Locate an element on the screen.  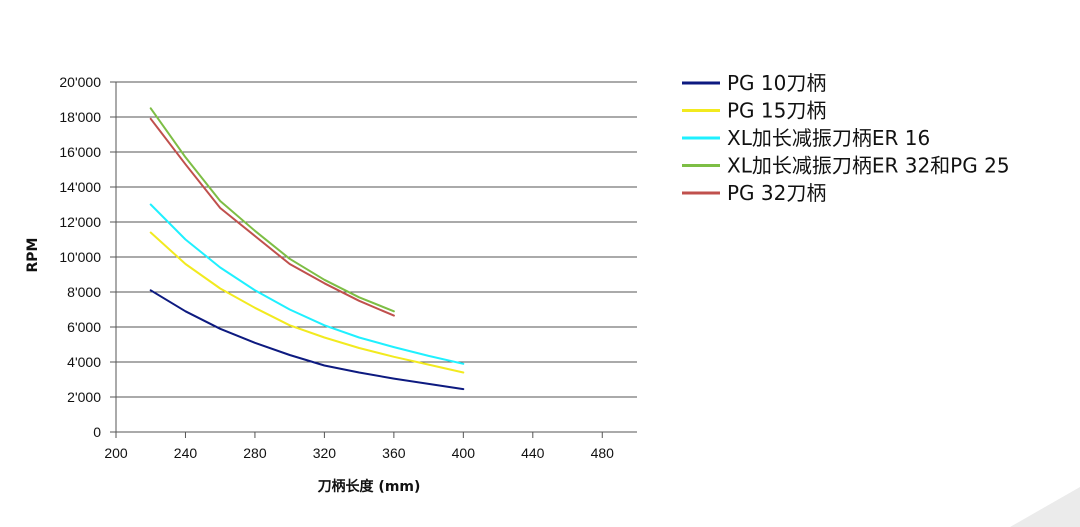
y-axis-title: RPM is located at coordinates (33, 255).